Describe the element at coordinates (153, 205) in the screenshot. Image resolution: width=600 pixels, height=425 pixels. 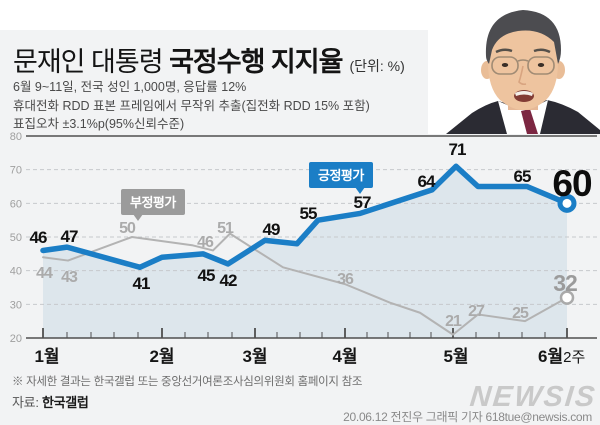
I see `negative-series-badge: 부정평가` at that location.